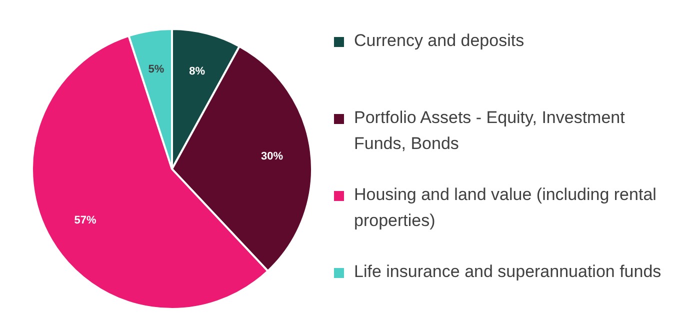 The image size is (680, 332). Describe the element at coordinates (506, 208) in the screenshot. I see `legend-label: Housing and land value (including rental properties)` at that location.